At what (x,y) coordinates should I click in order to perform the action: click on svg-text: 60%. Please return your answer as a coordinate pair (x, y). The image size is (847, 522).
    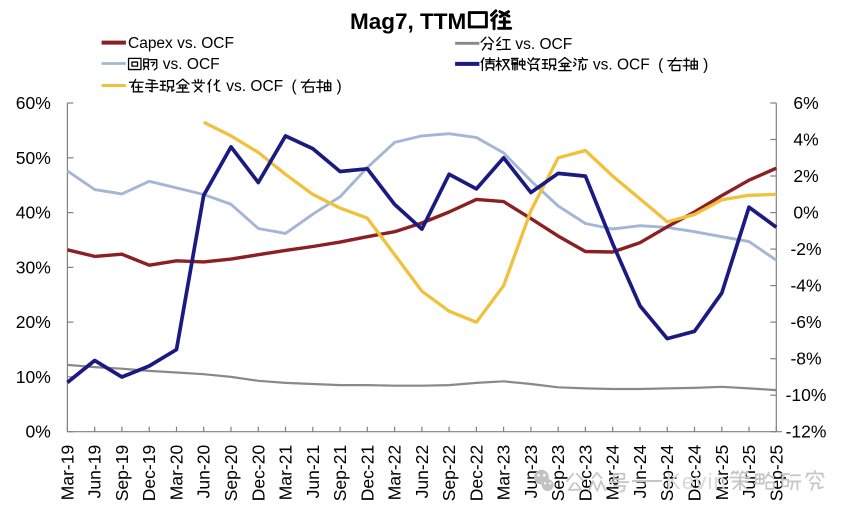
    Looking at the image, I should click on (33, 103).